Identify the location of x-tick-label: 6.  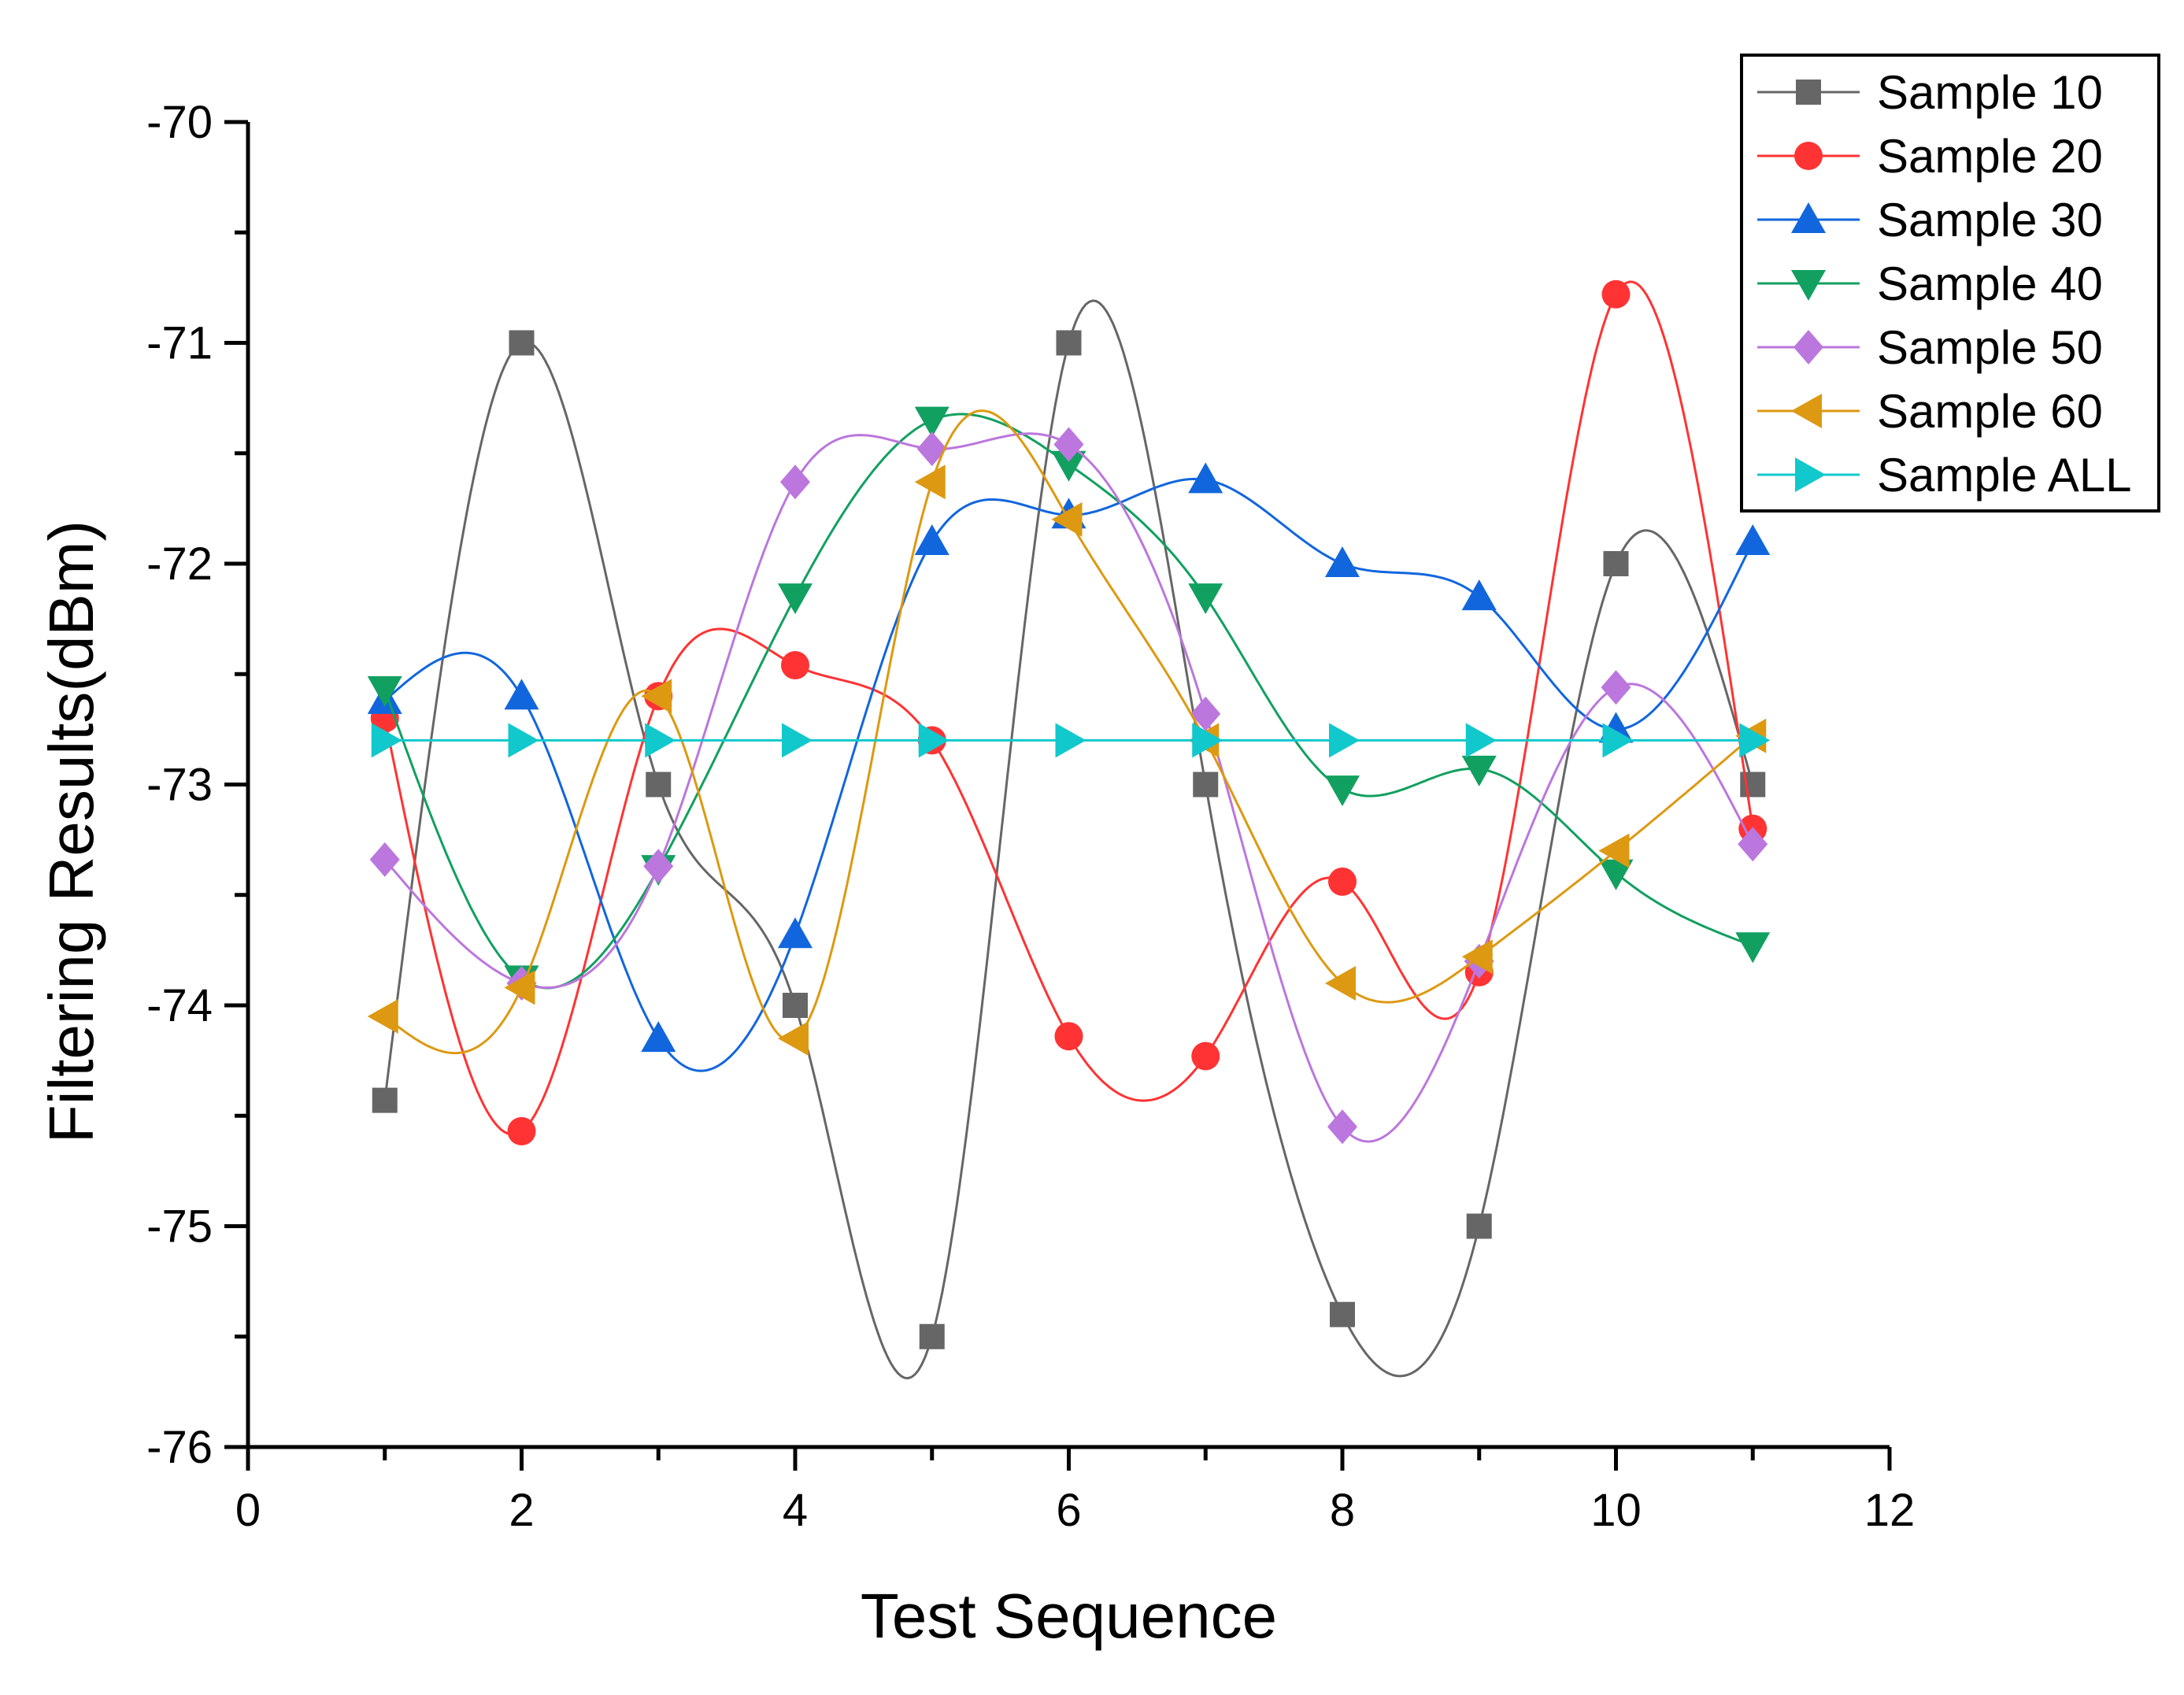
(1068, 1510).